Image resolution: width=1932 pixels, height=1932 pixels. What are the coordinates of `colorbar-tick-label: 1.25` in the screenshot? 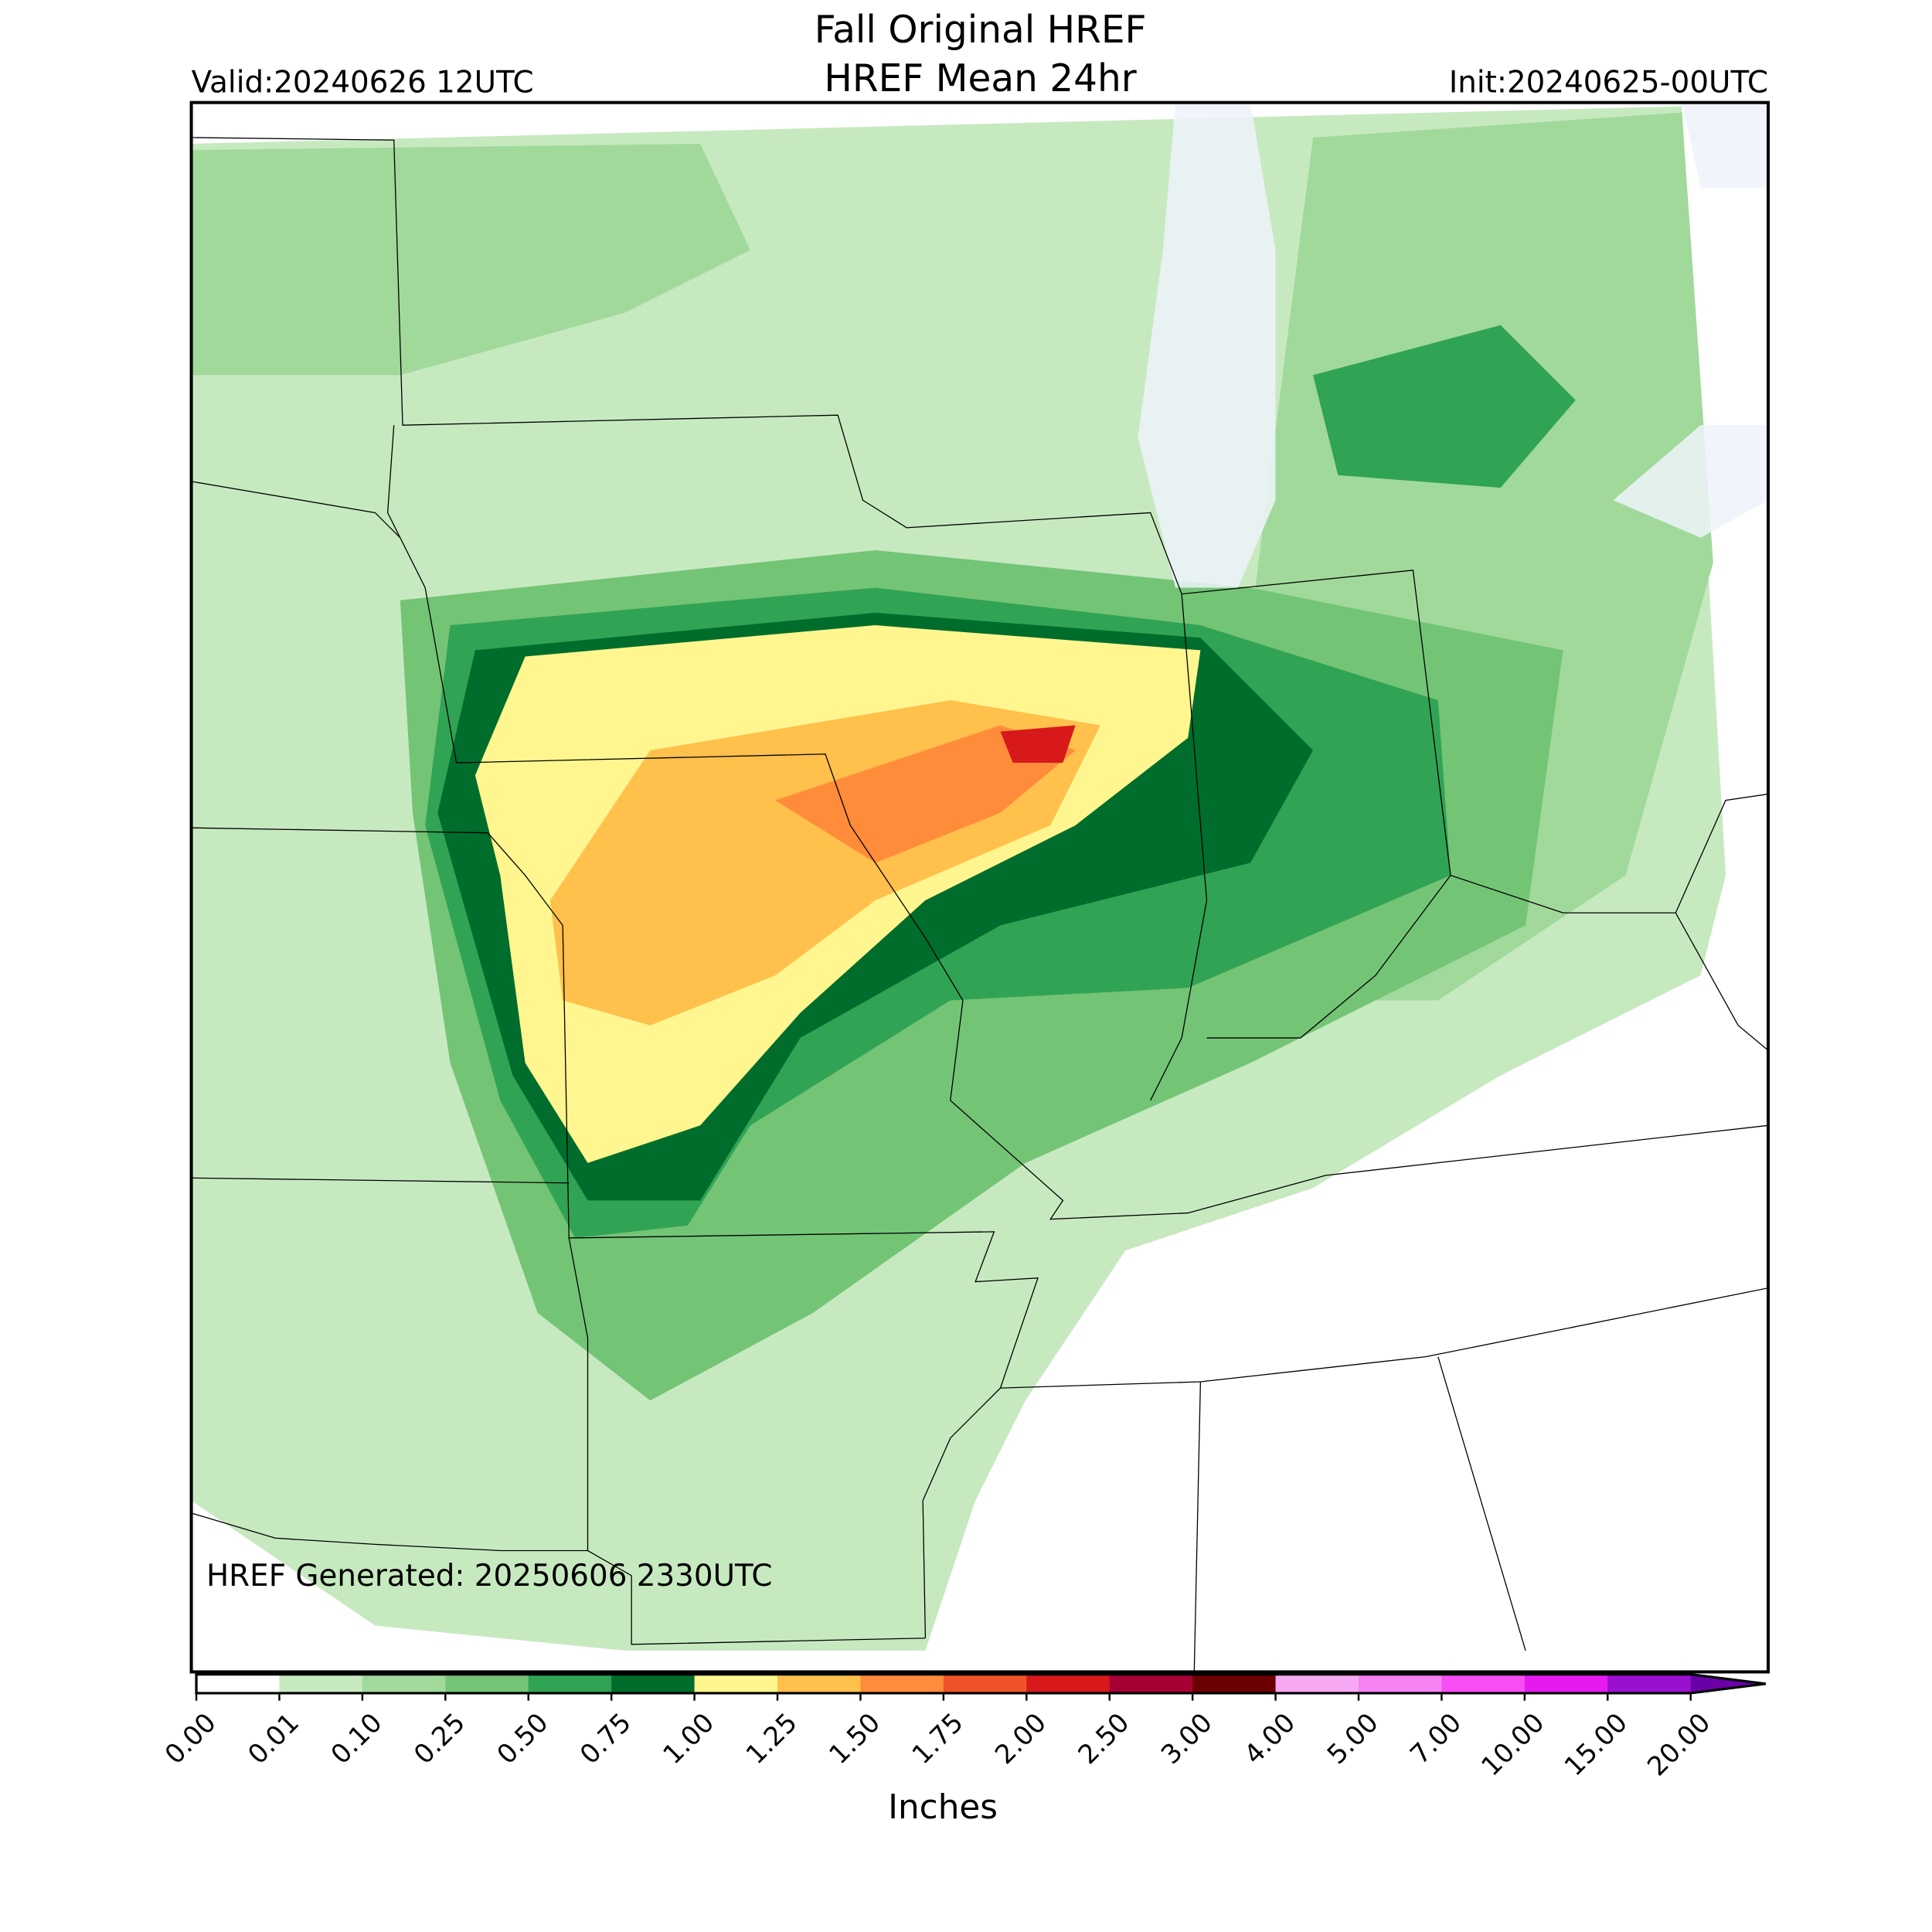 It's located at (772, 1739).